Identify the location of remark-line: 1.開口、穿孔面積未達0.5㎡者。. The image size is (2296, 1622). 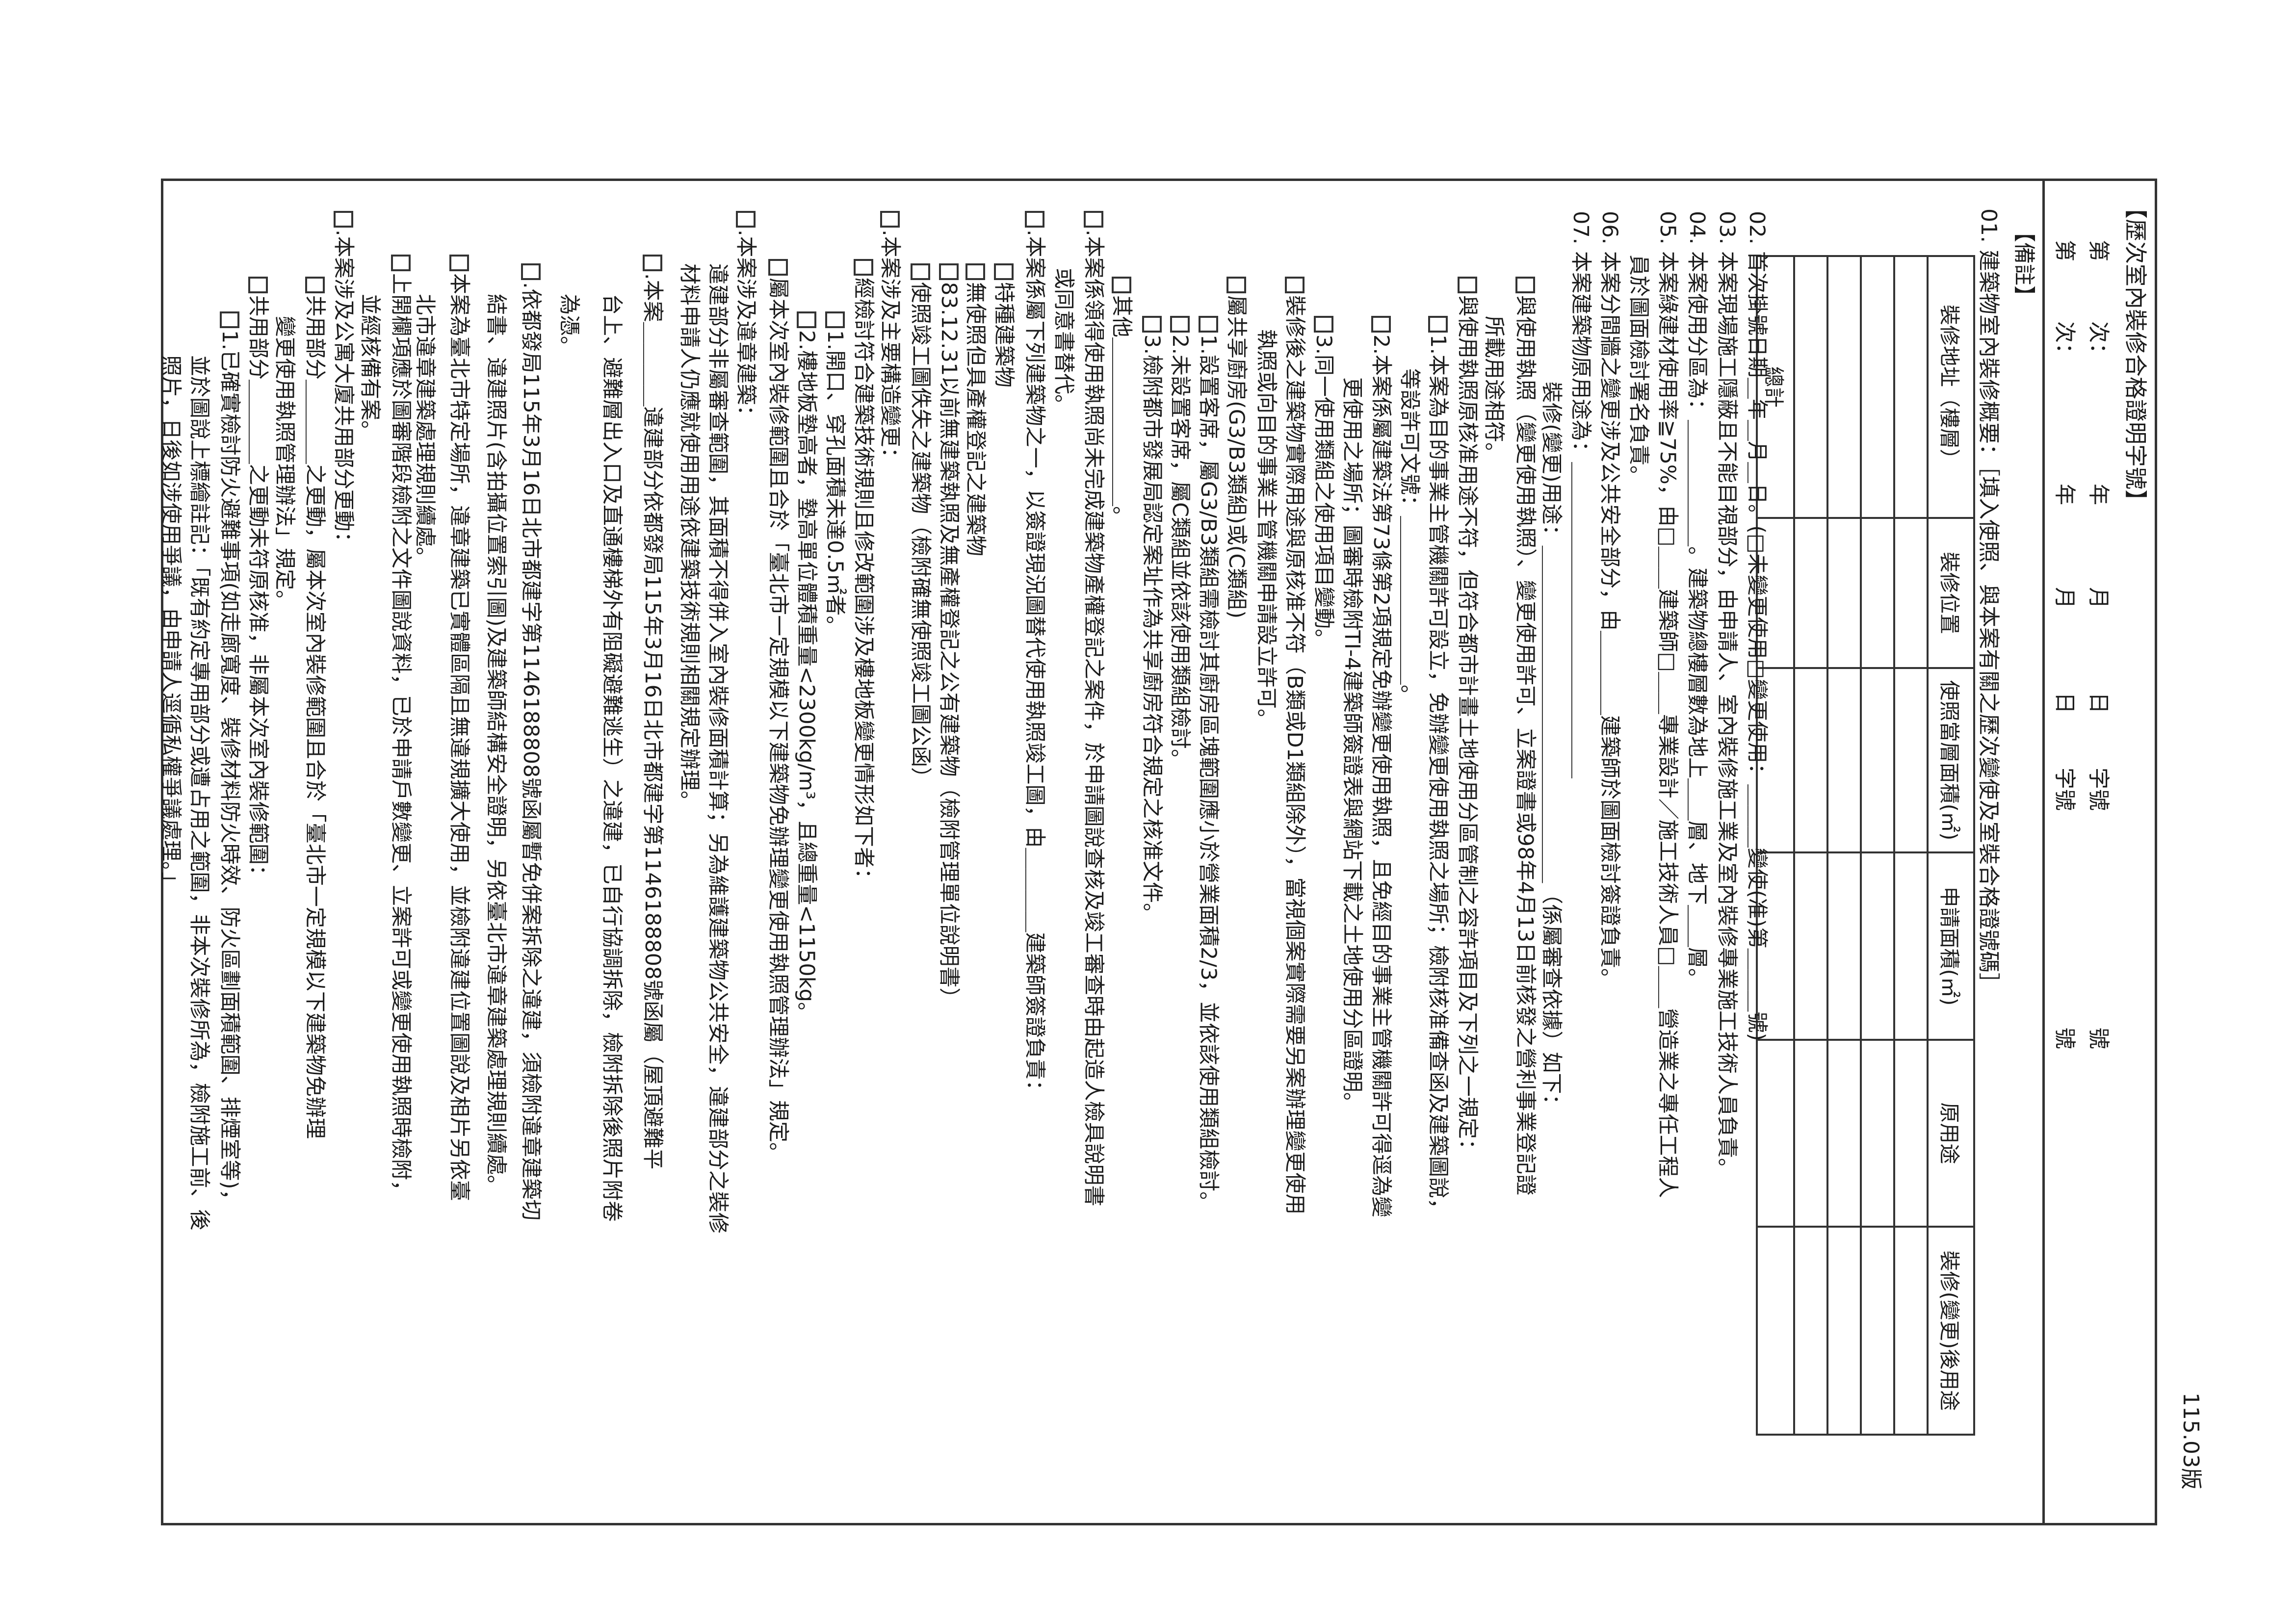
(835, 474).